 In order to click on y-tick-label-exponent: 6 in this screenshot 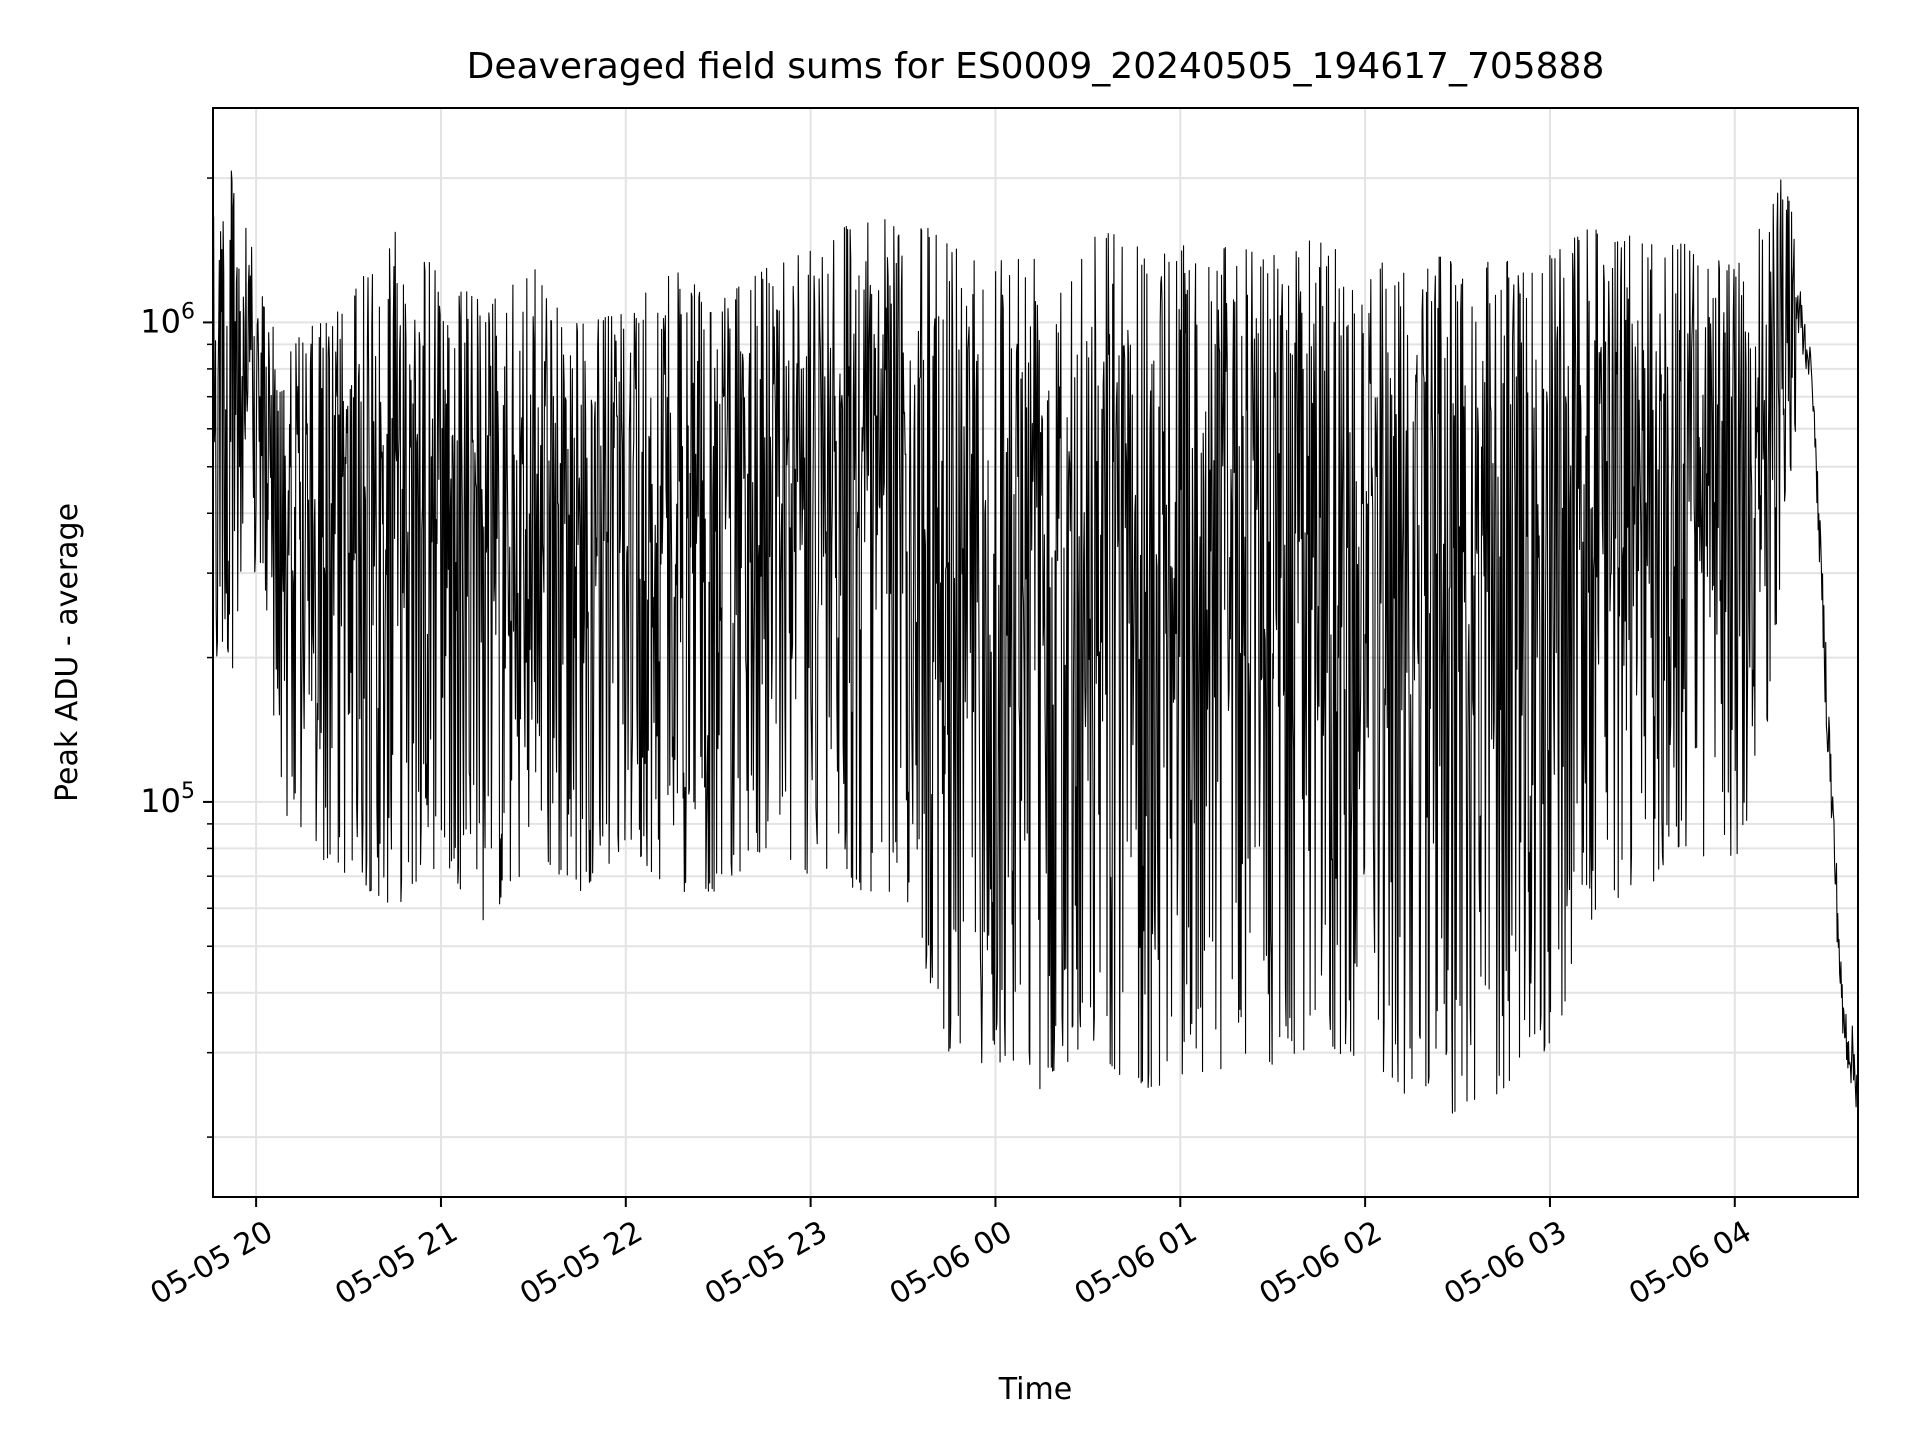, I will do `click(188, 311)`.